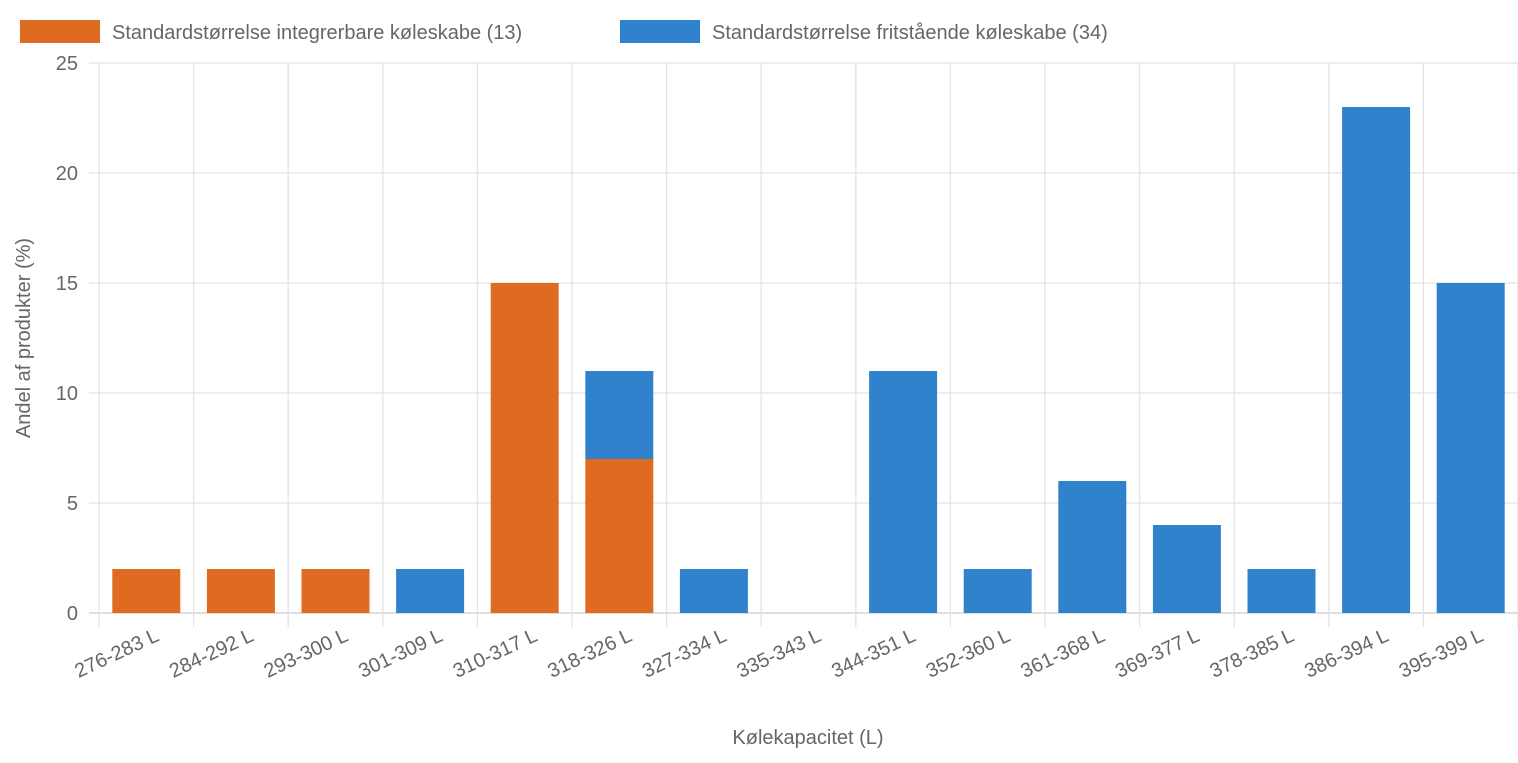 This screenshot has width=1518, height=763. I want to click on x-tick-label: 310-317 L, so click(495, 654).